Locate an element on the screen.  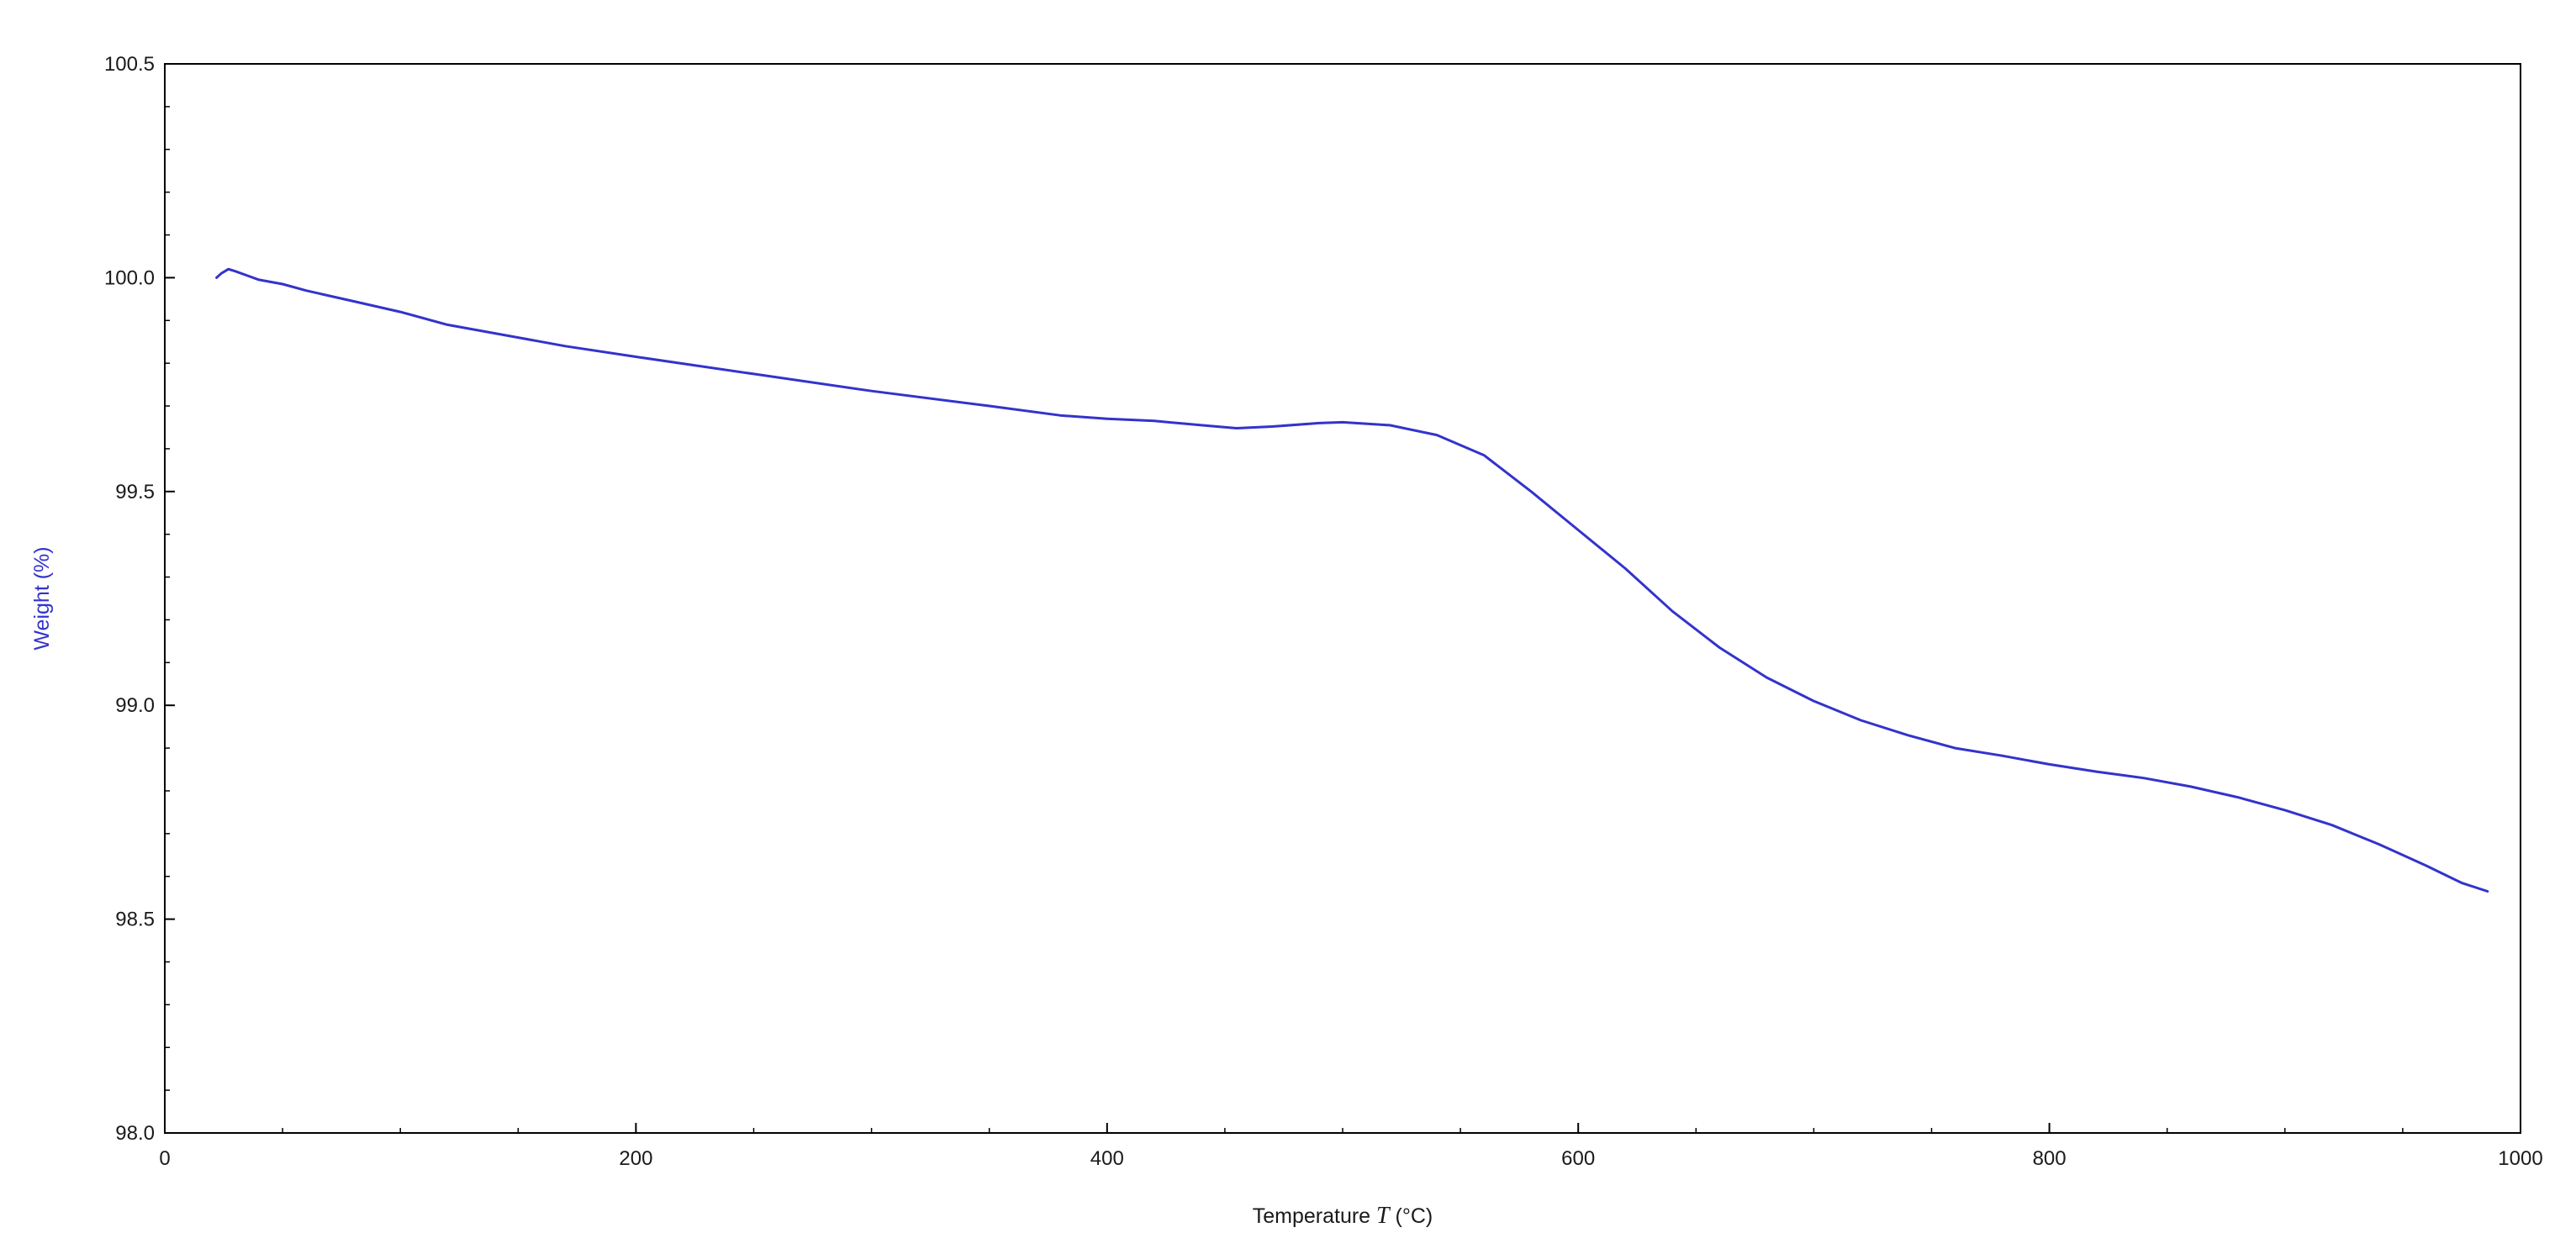
x-tick-label: 0 is located at coordinates (164, 1158).